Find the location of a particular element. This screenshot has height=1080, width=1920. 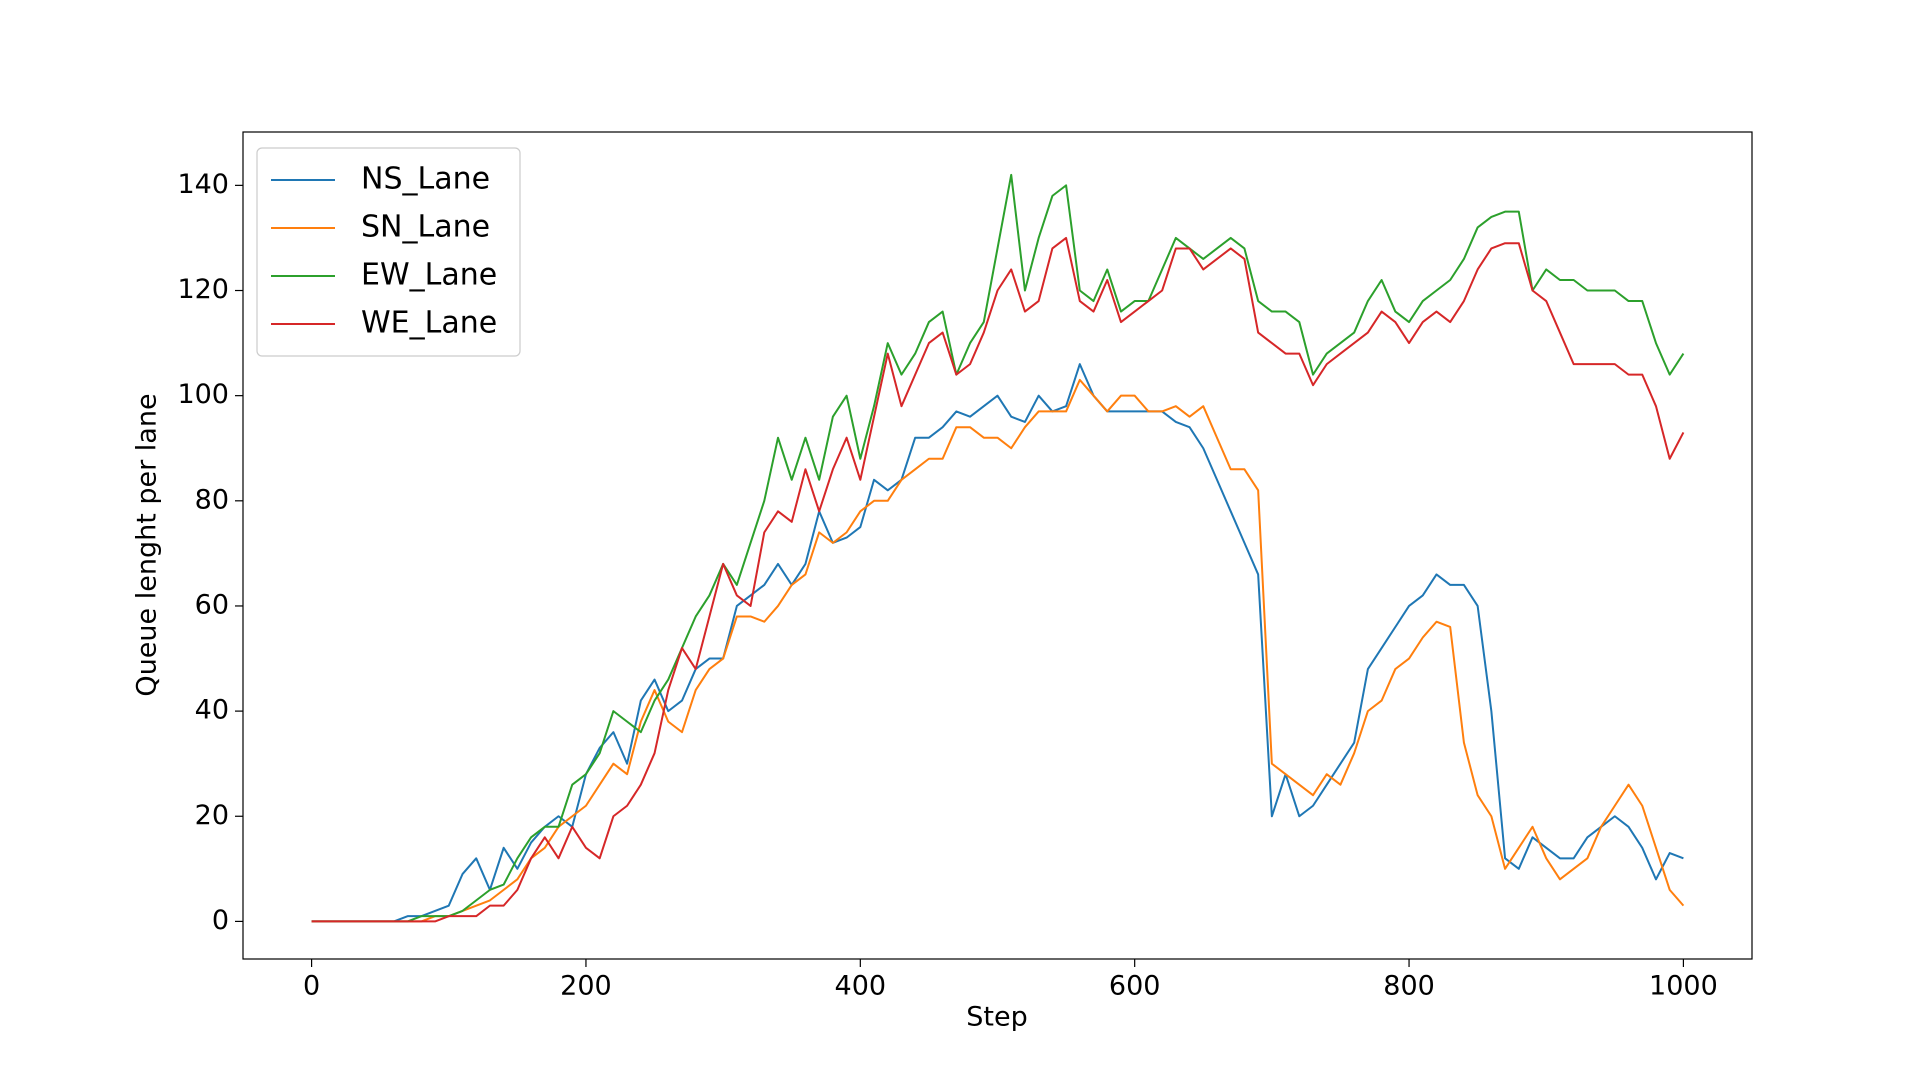

legend-label: WE_Lane is located at coordinates (429, 323).